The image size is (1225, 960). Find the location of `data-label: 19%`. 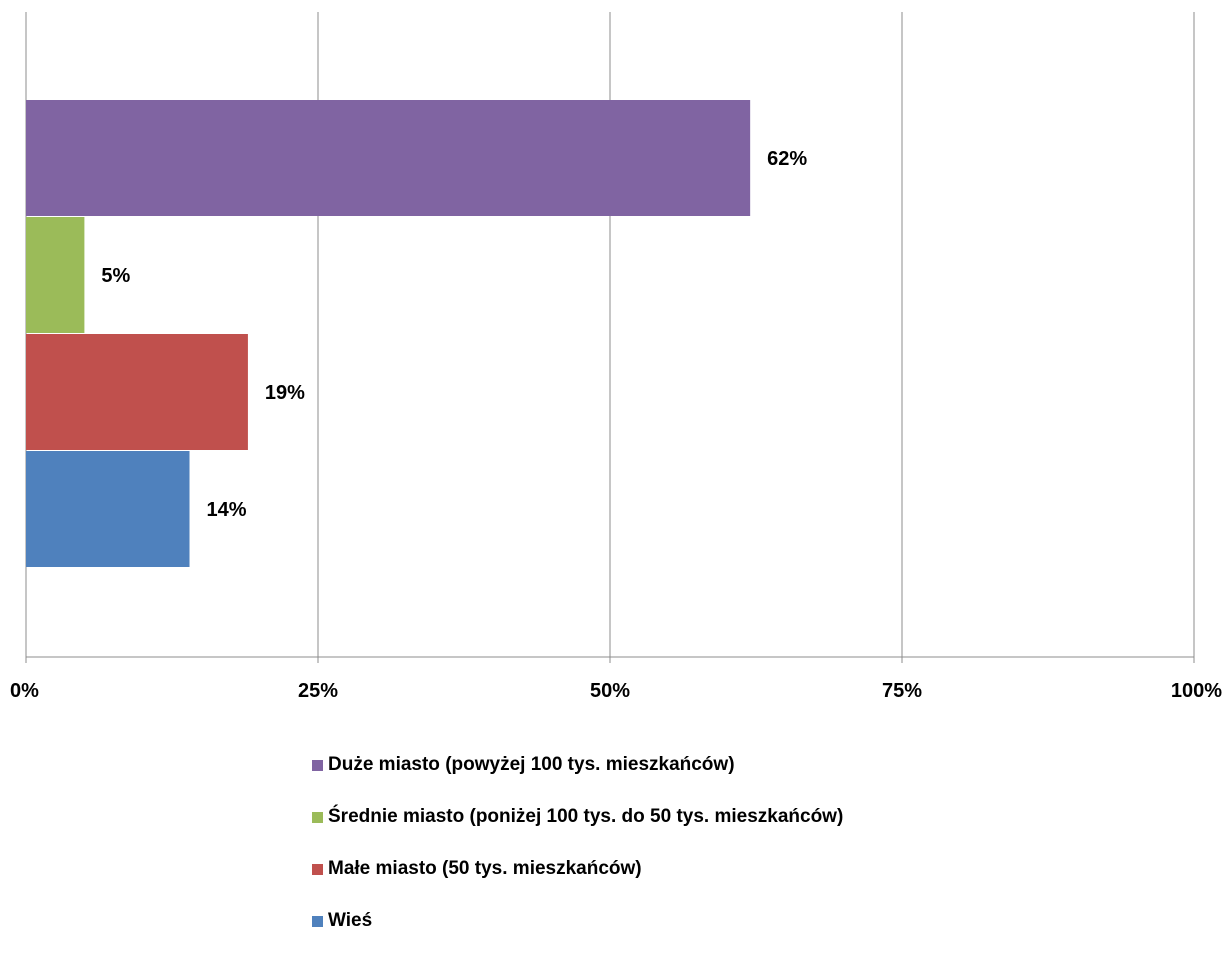

data-label: 19% is located at coordinates (285, 393).